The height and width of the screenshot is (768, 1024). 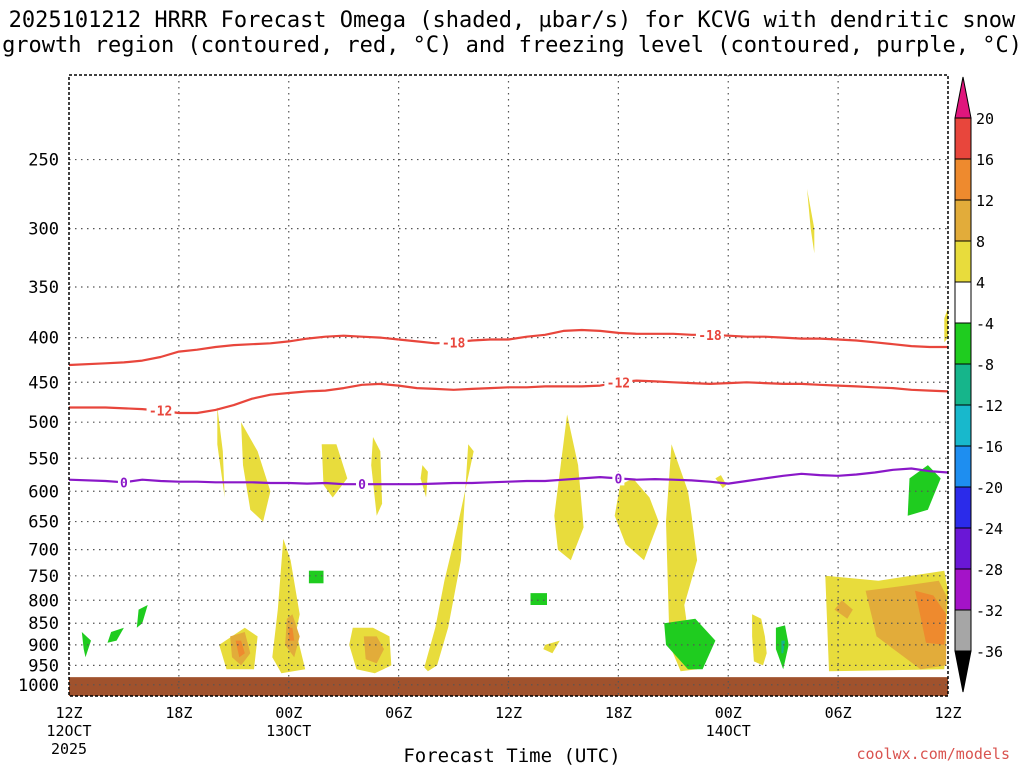 I want to click on y-tick-label-400: 400, so click(x=43, y=339).